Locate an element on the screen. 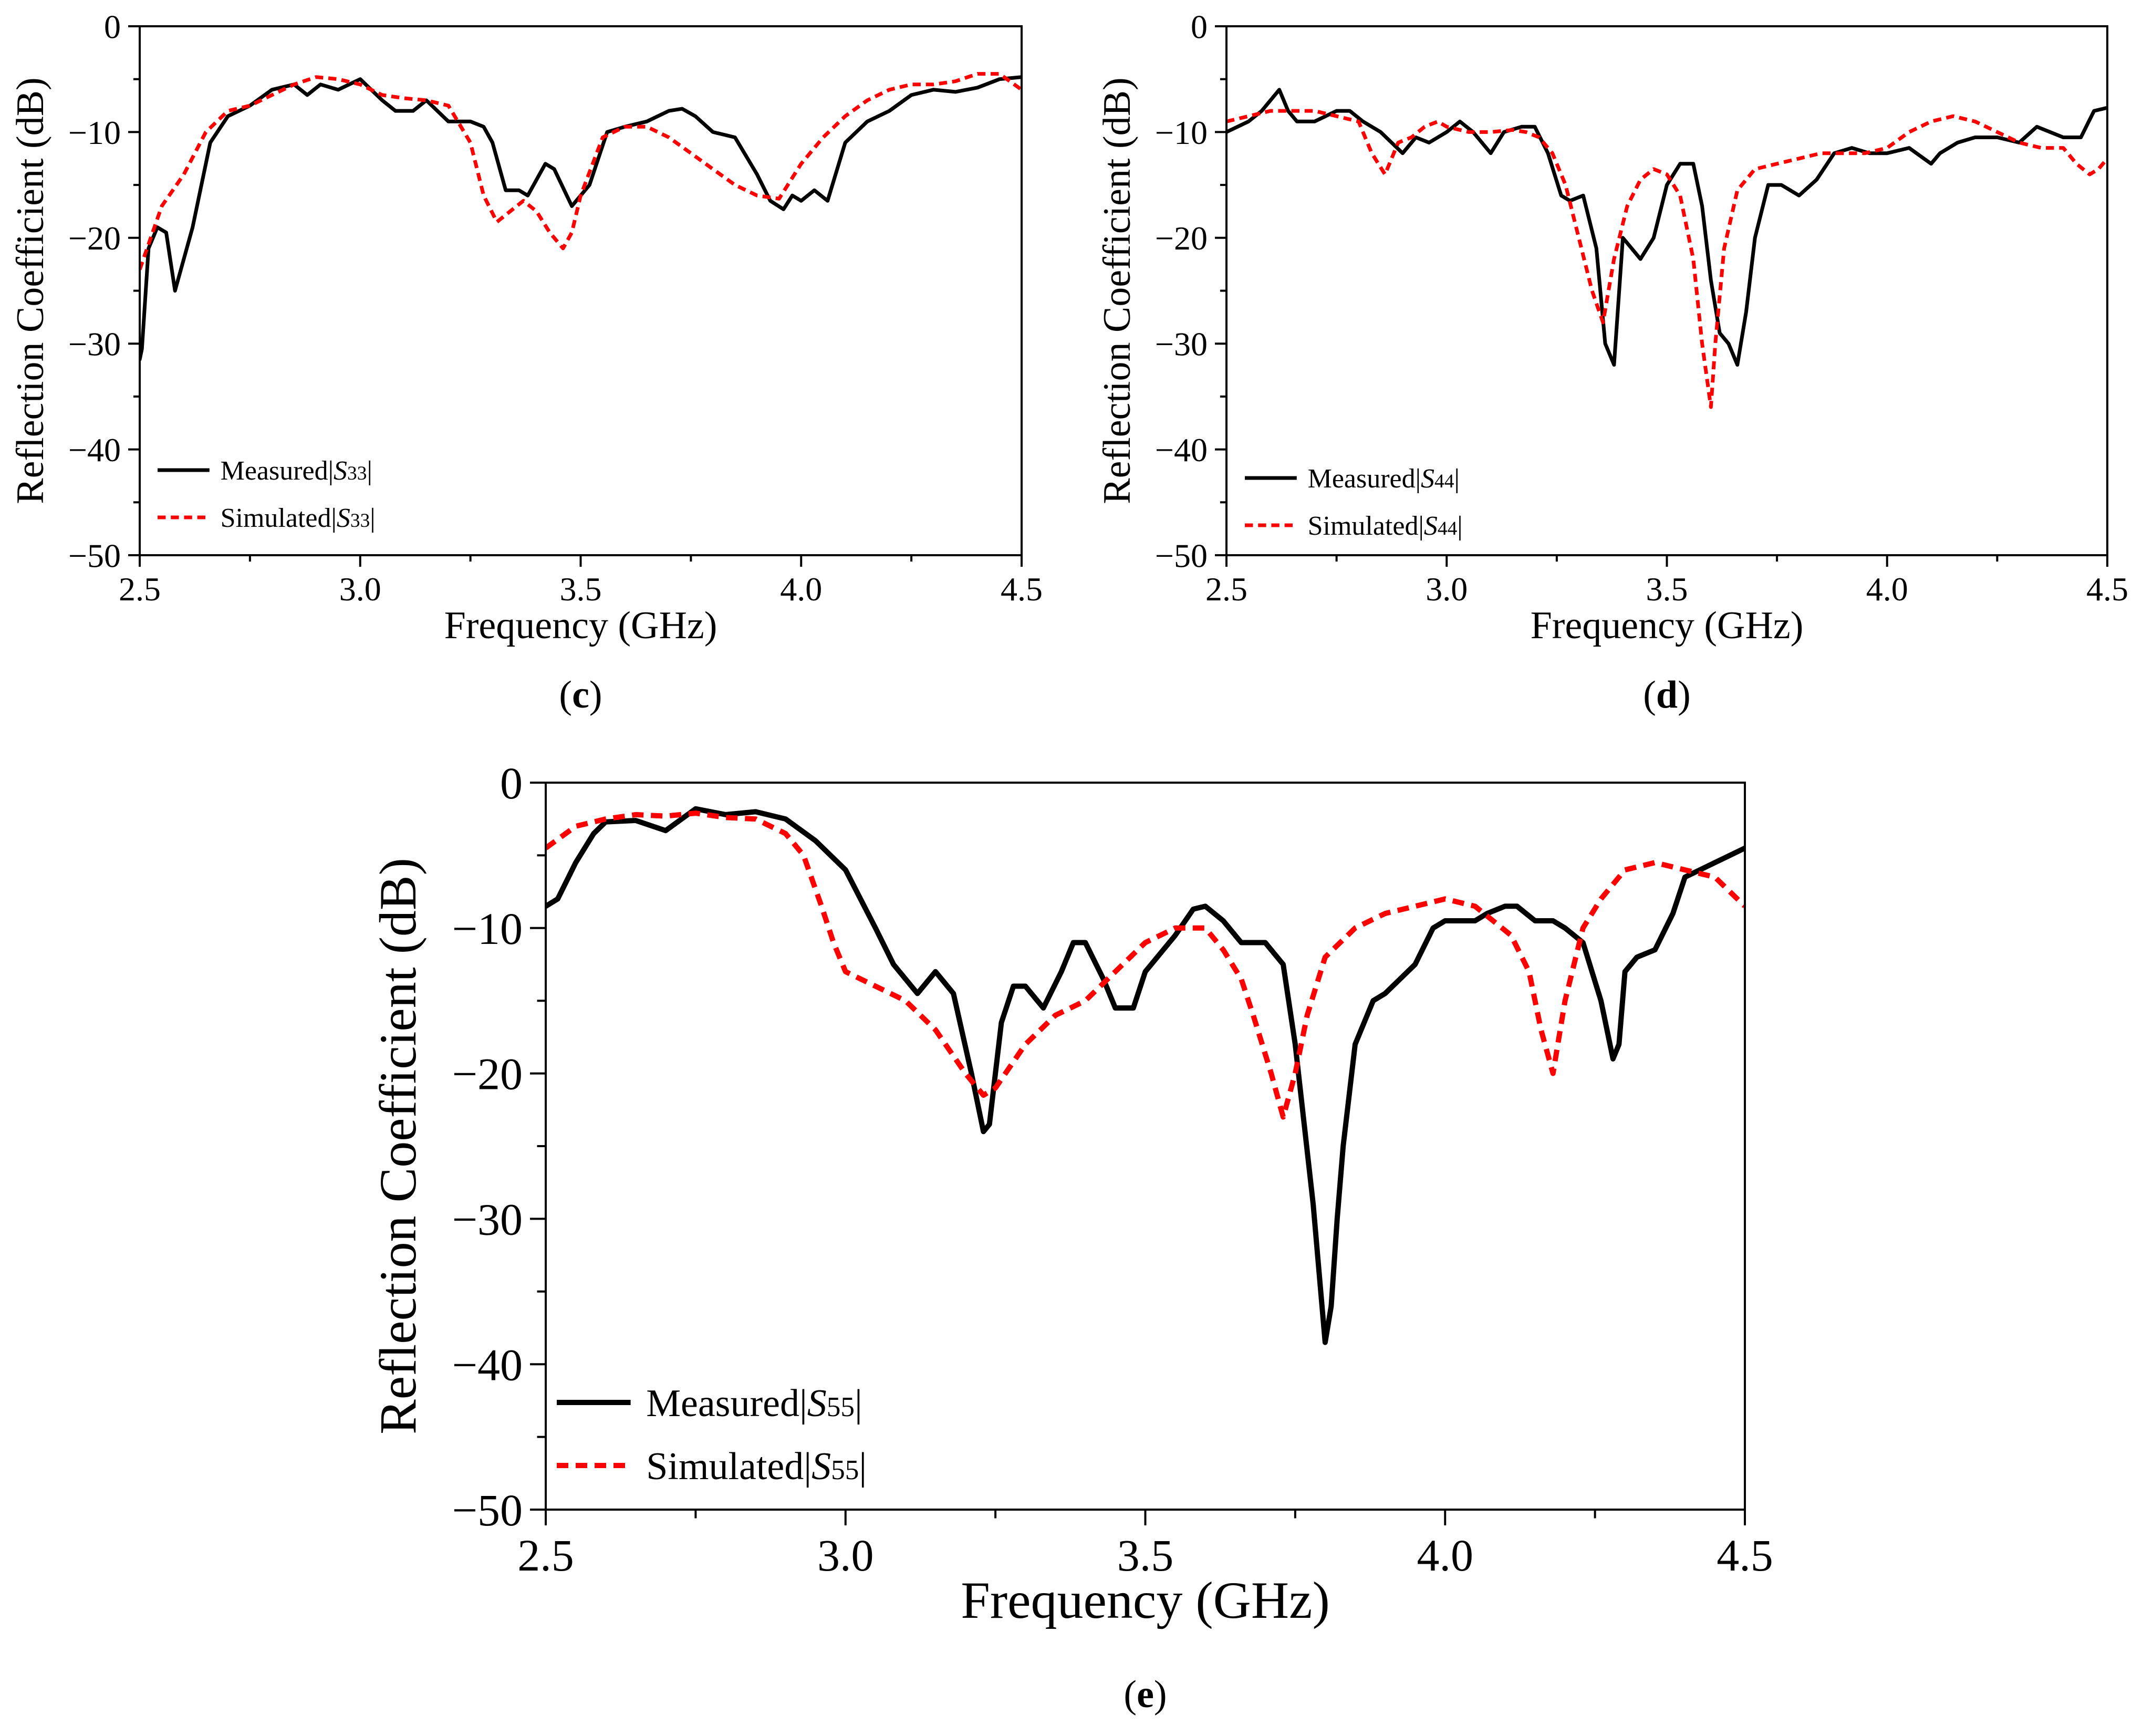 The height and width of the screenshot is (1736, 2153). legend-label-simulated: Simulated|S33| is located at coordinates (298, 518).